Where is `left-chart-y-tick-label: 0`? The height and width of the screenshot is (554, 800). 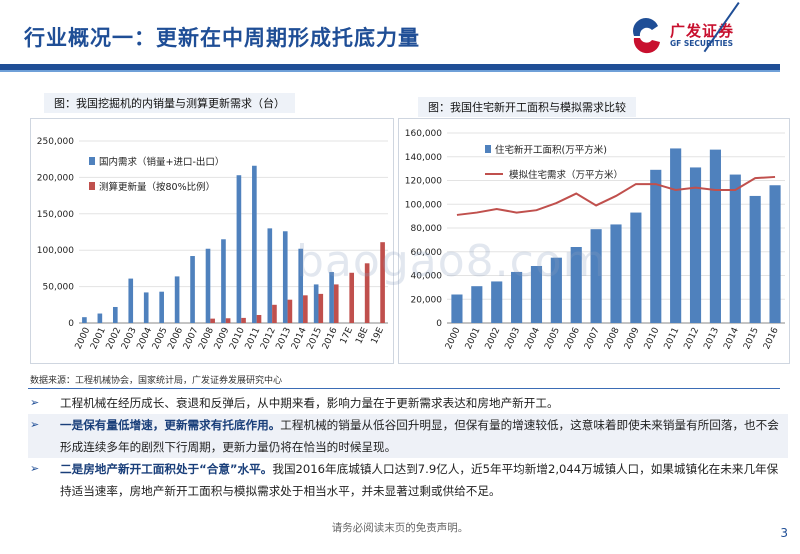 left-chart-y-tick-label: 0 is located at coordinates (71, 324).